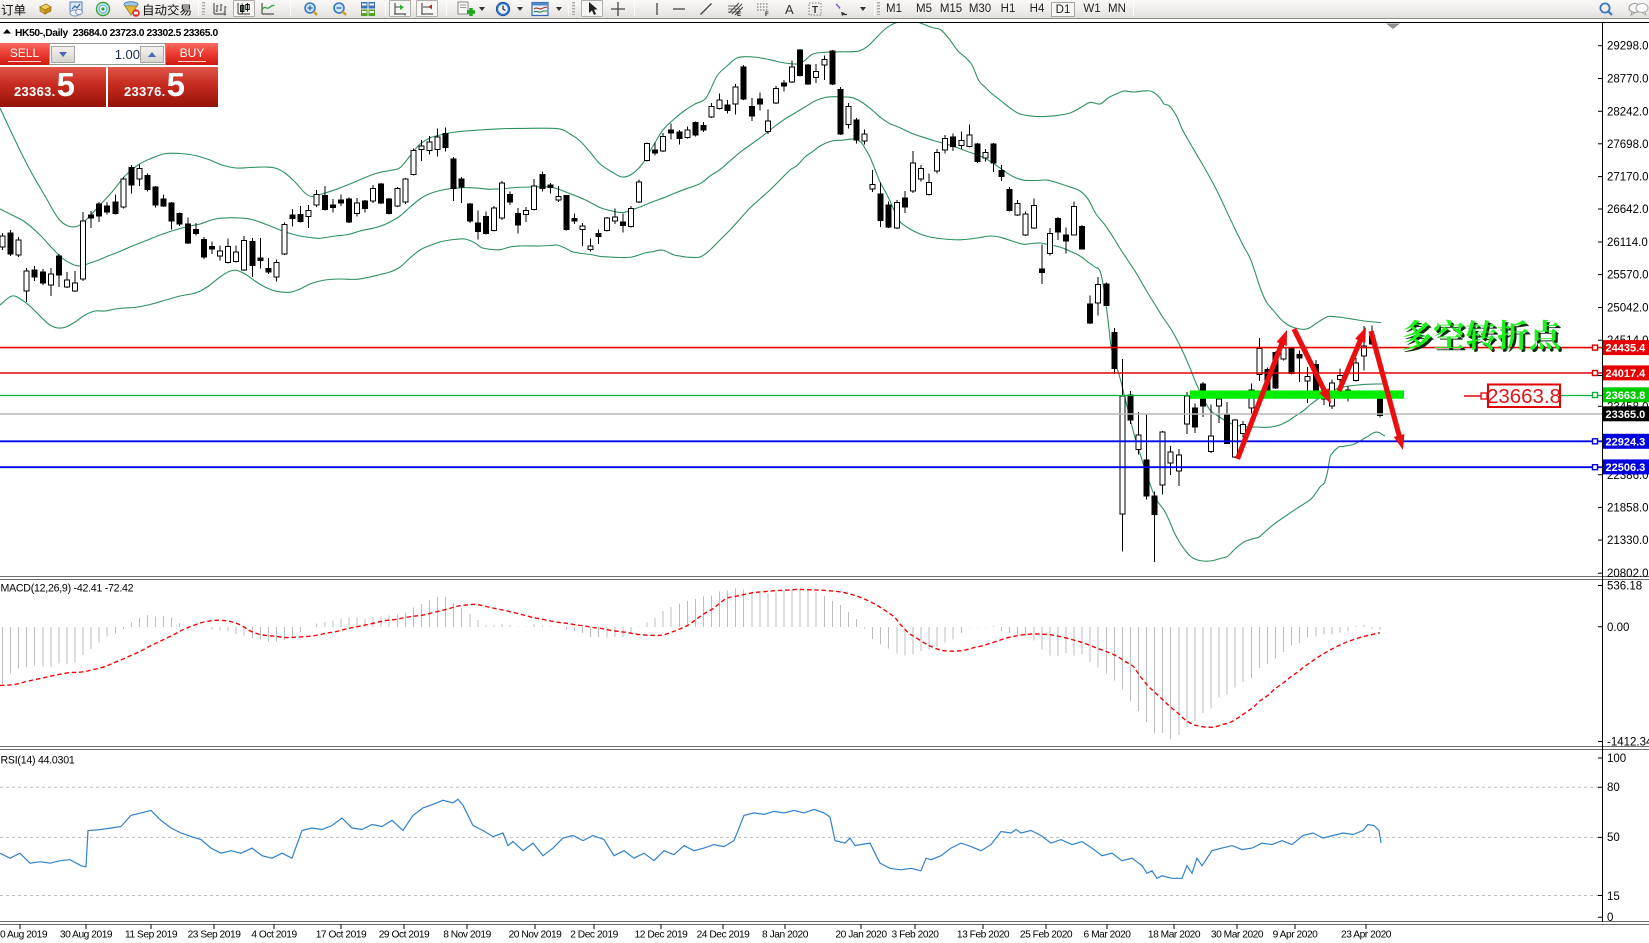  Describe the element at coordinates (1628, 178) in the screenshot. I see `svg-text: 27170.0` at that location.